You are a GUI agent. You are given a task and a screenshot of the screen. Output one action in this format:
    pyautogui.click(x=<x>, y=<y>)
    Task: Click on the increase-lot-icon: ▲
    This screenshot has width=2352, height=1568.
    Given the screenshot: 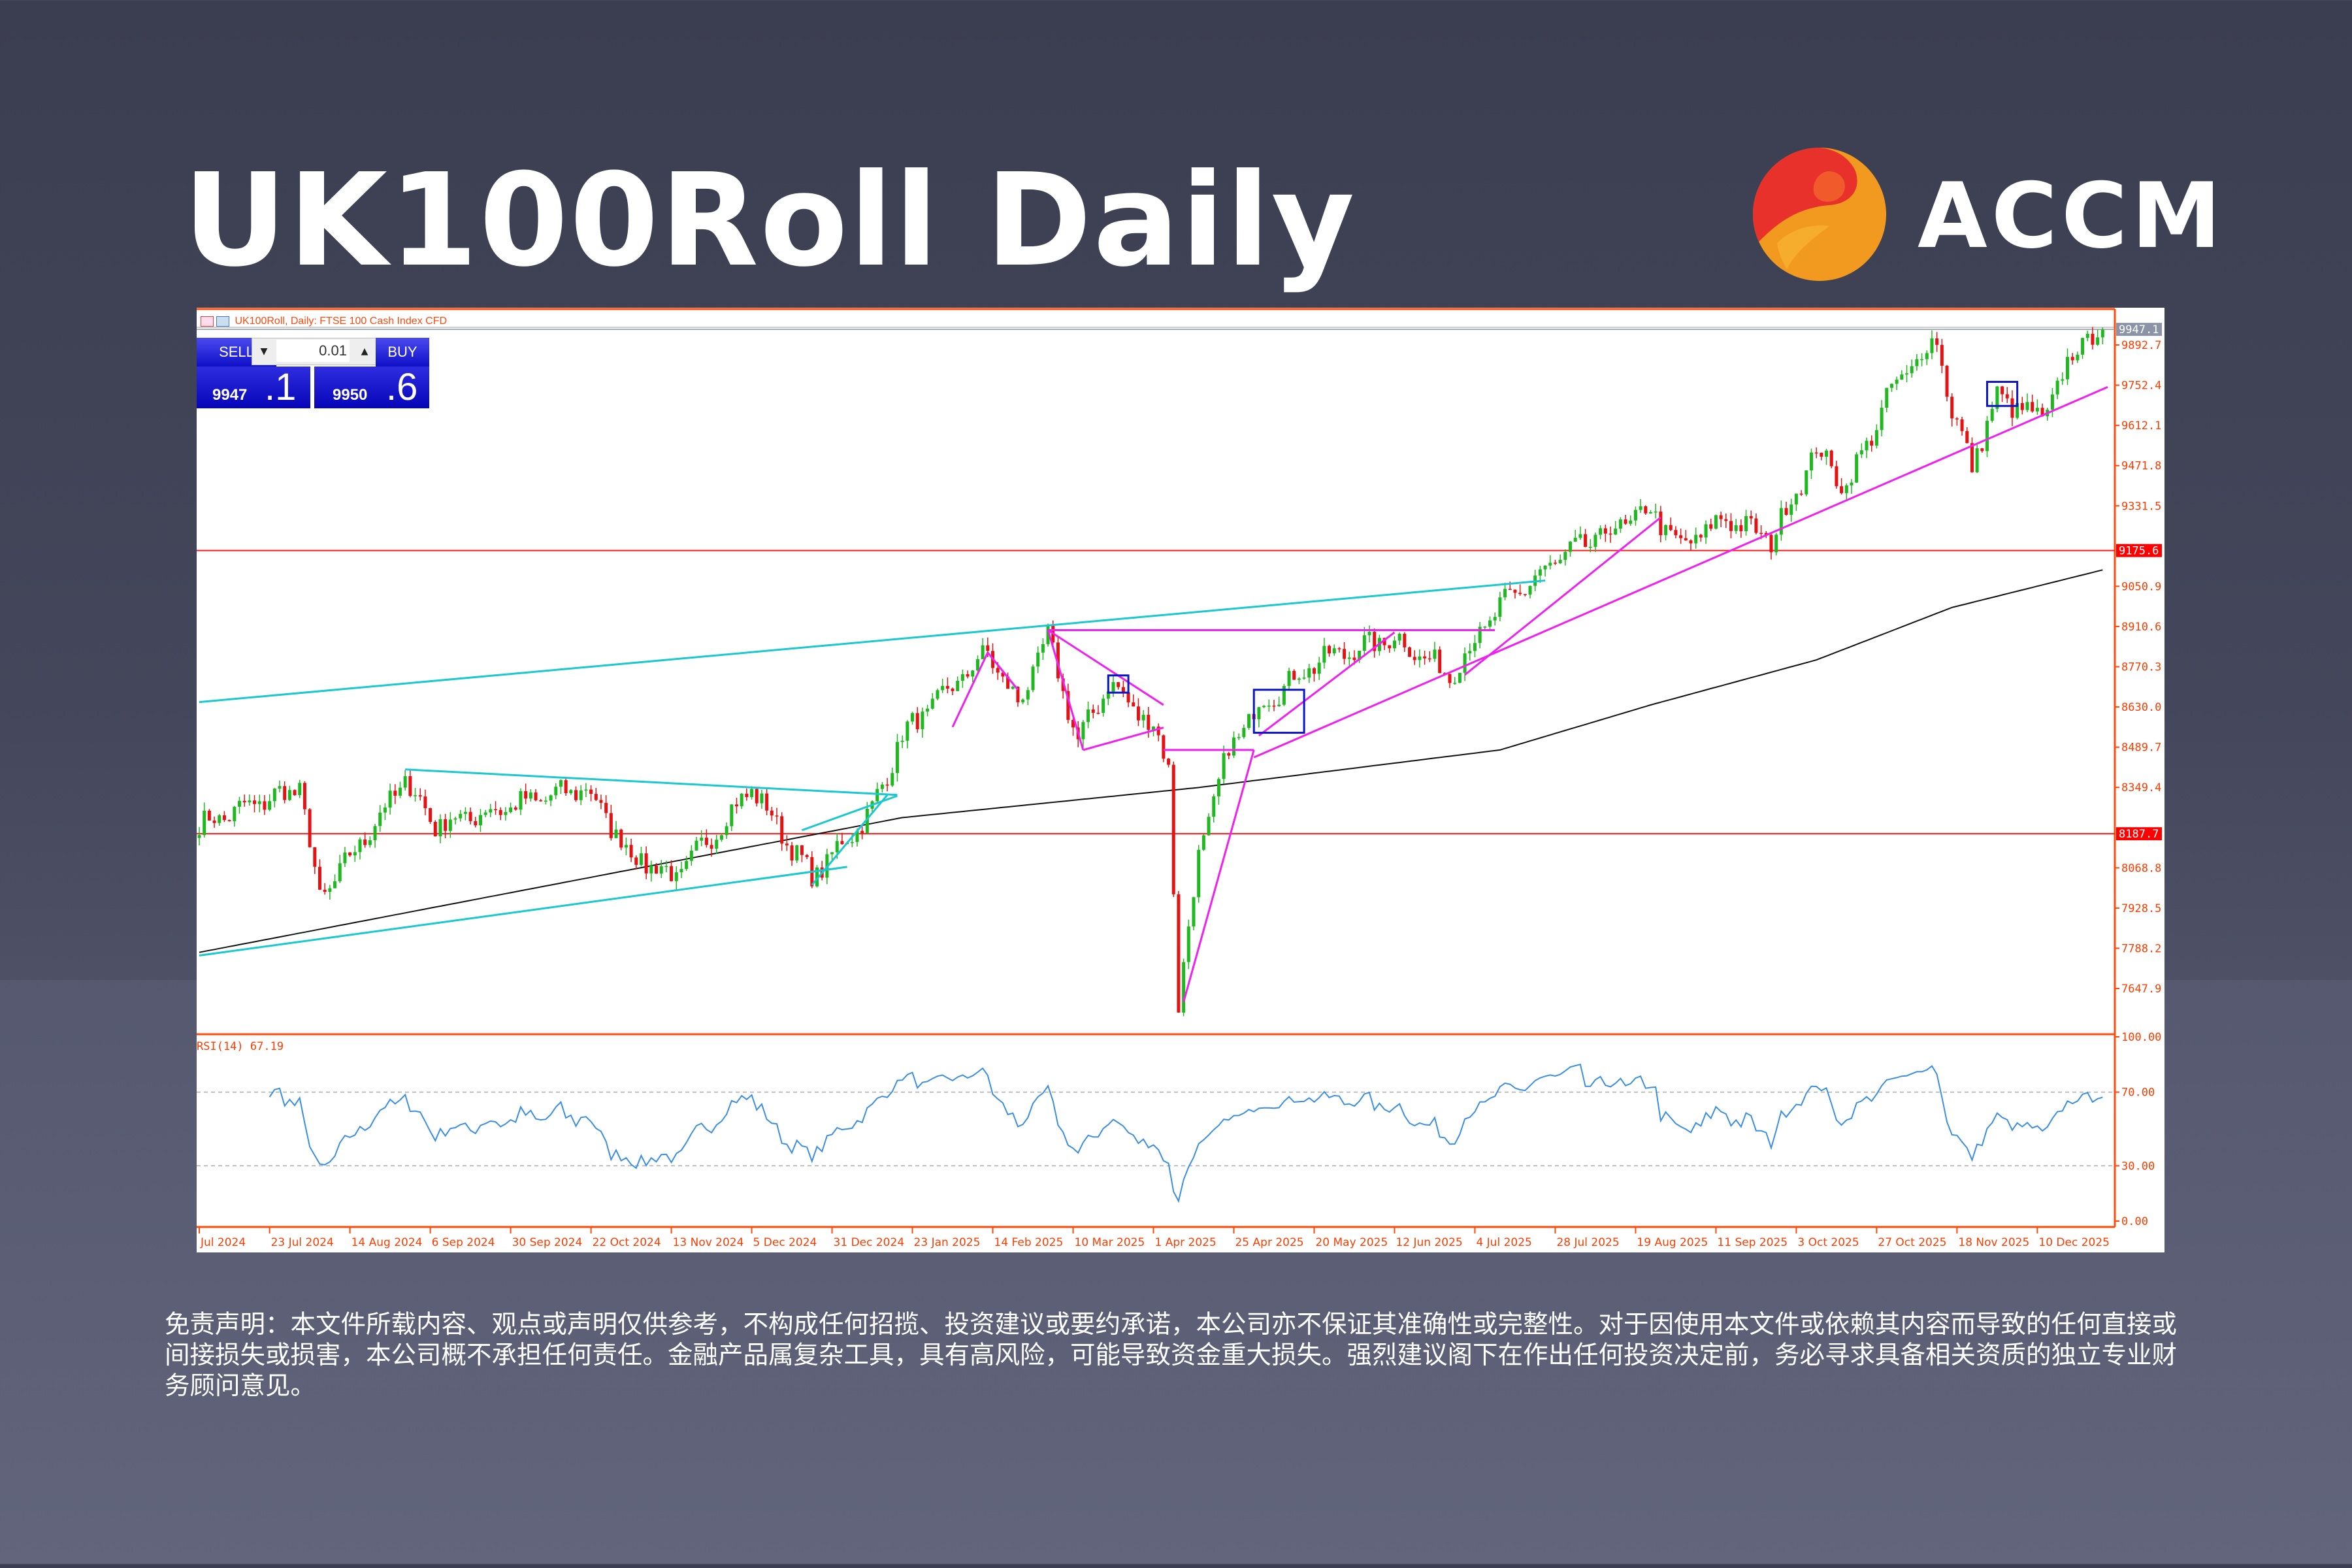 What is the action you would take?
    pyautogui.click(x=364, y=351)
    